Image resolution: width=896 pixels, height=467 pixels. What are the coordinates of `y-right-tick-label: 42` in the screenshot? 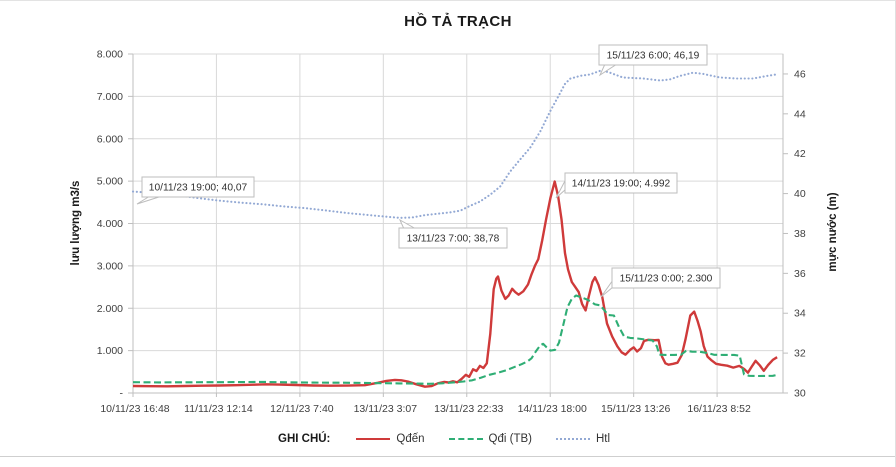 It's located at (800, 154).